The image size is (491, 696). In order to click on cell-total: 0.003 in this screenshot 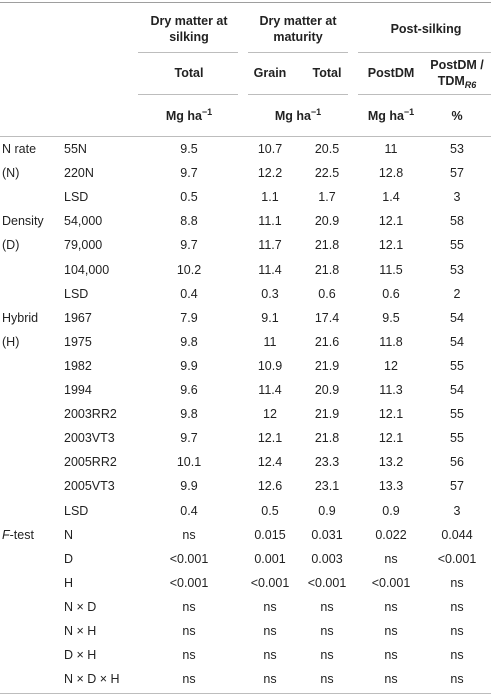, I will do `click(327, 559)`.